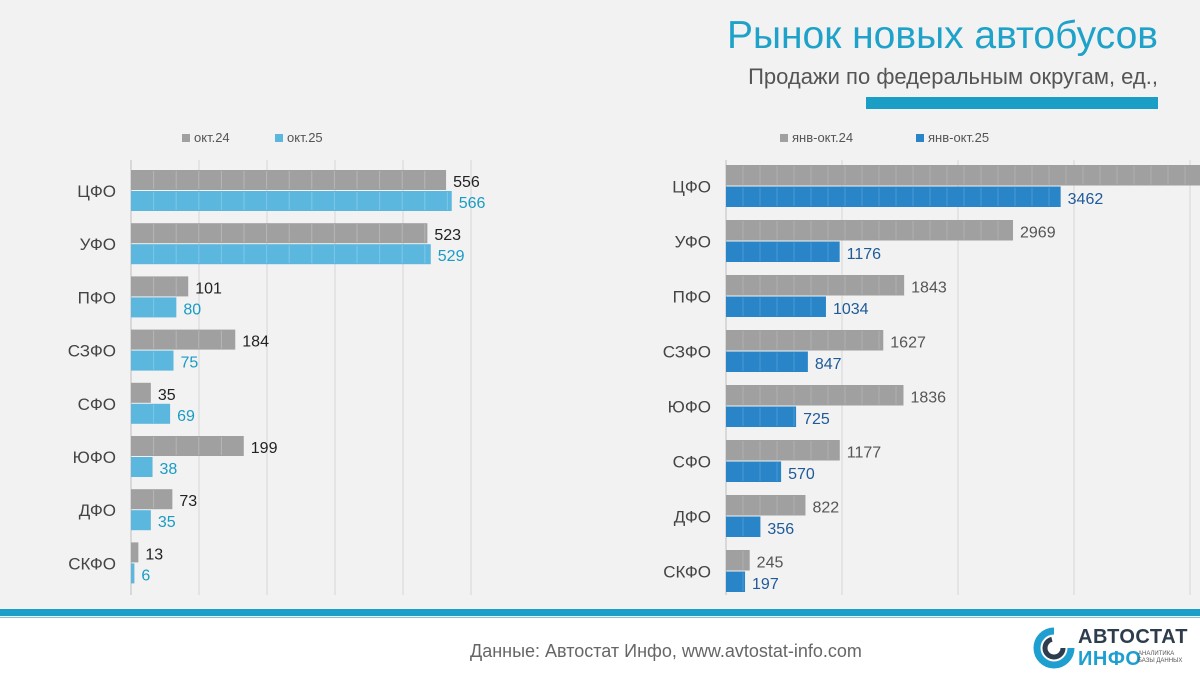 The height and width of the screenshot is (681, 1200). I want to click on data-label: 2969, so click(1038, 233).